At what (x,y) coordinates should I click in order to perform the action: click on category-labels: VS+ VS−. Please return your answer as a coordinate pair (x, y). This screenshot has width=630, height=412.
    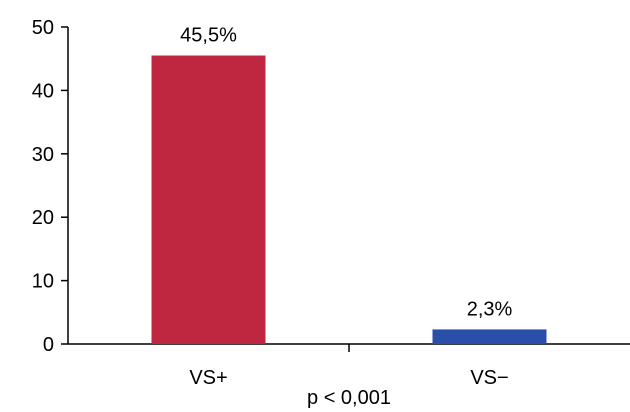
    Looking at the image, I should click on (348, 378).